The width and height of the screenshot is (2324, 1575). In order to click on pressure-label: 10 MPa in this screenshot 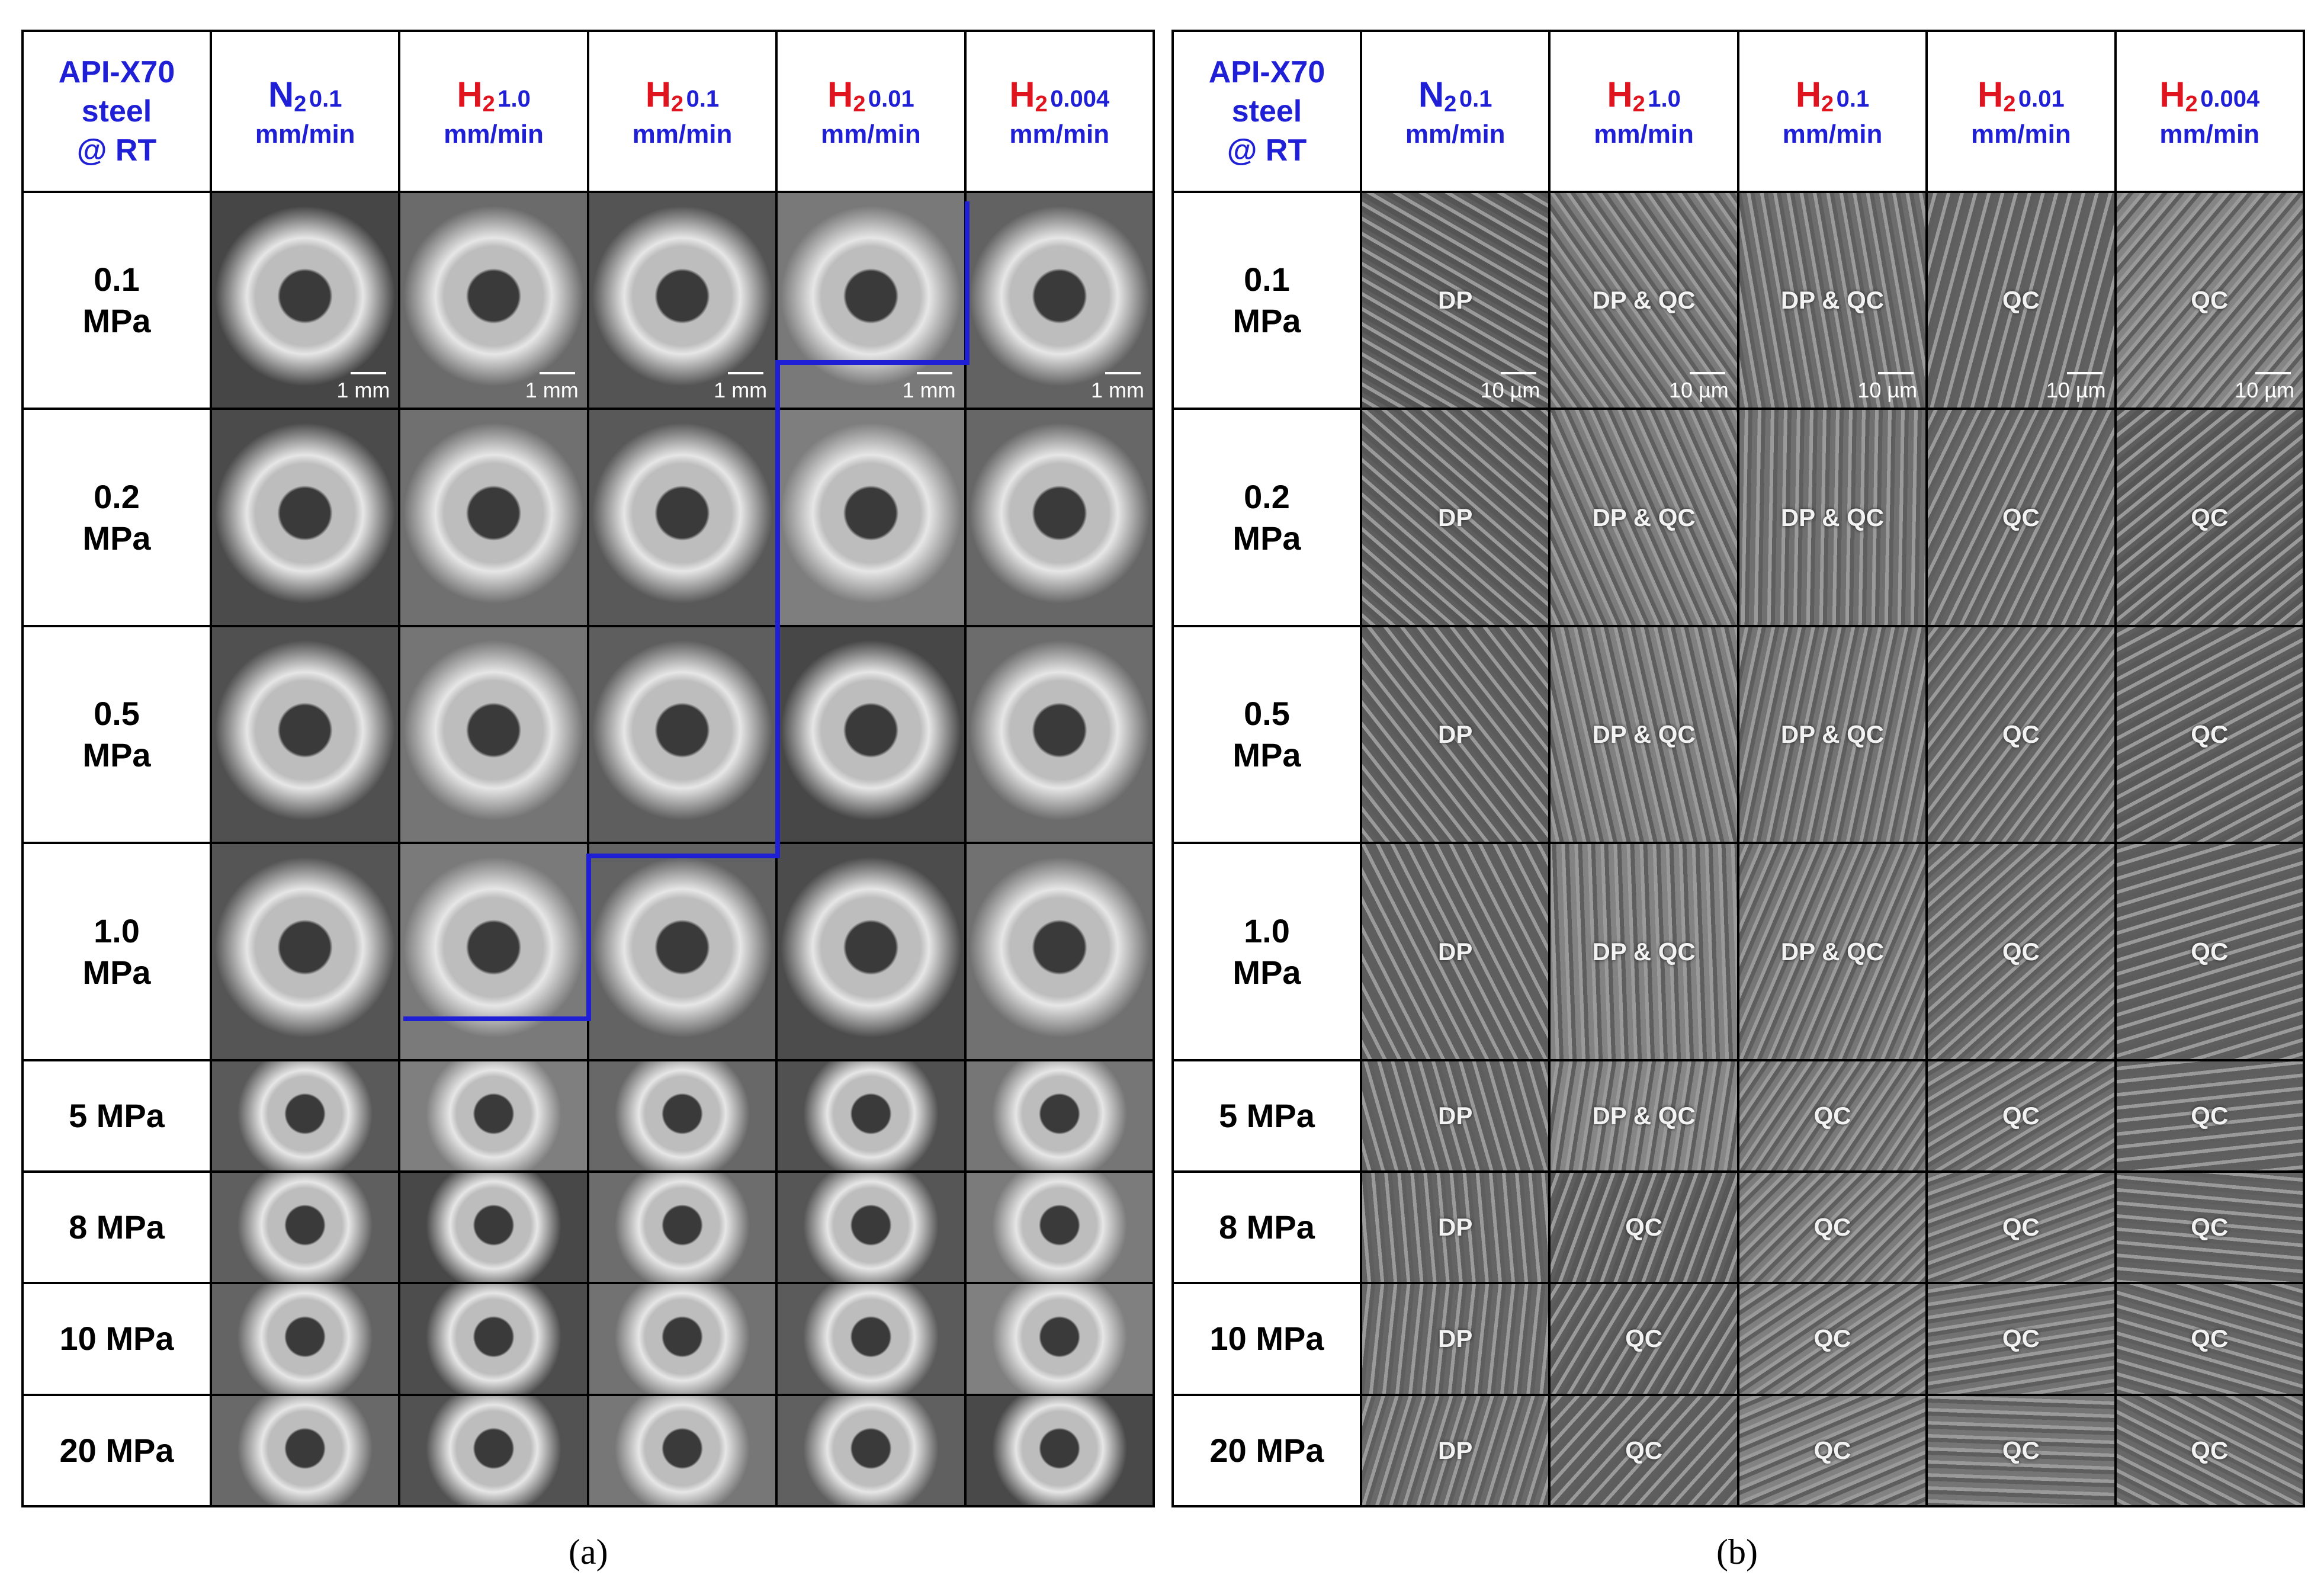, I will do `click(1266, 1339)`.